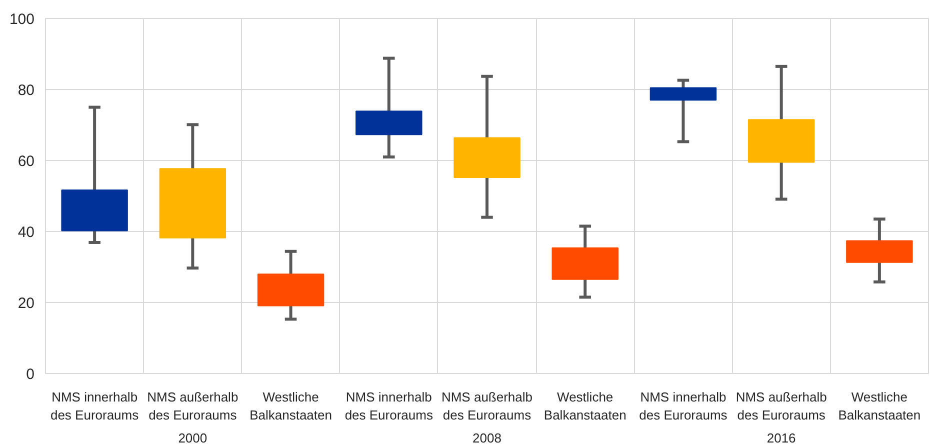 The width and height of the screenshot is (930, 445). I want to click on y-tick-label: 0, so click(30, 374).